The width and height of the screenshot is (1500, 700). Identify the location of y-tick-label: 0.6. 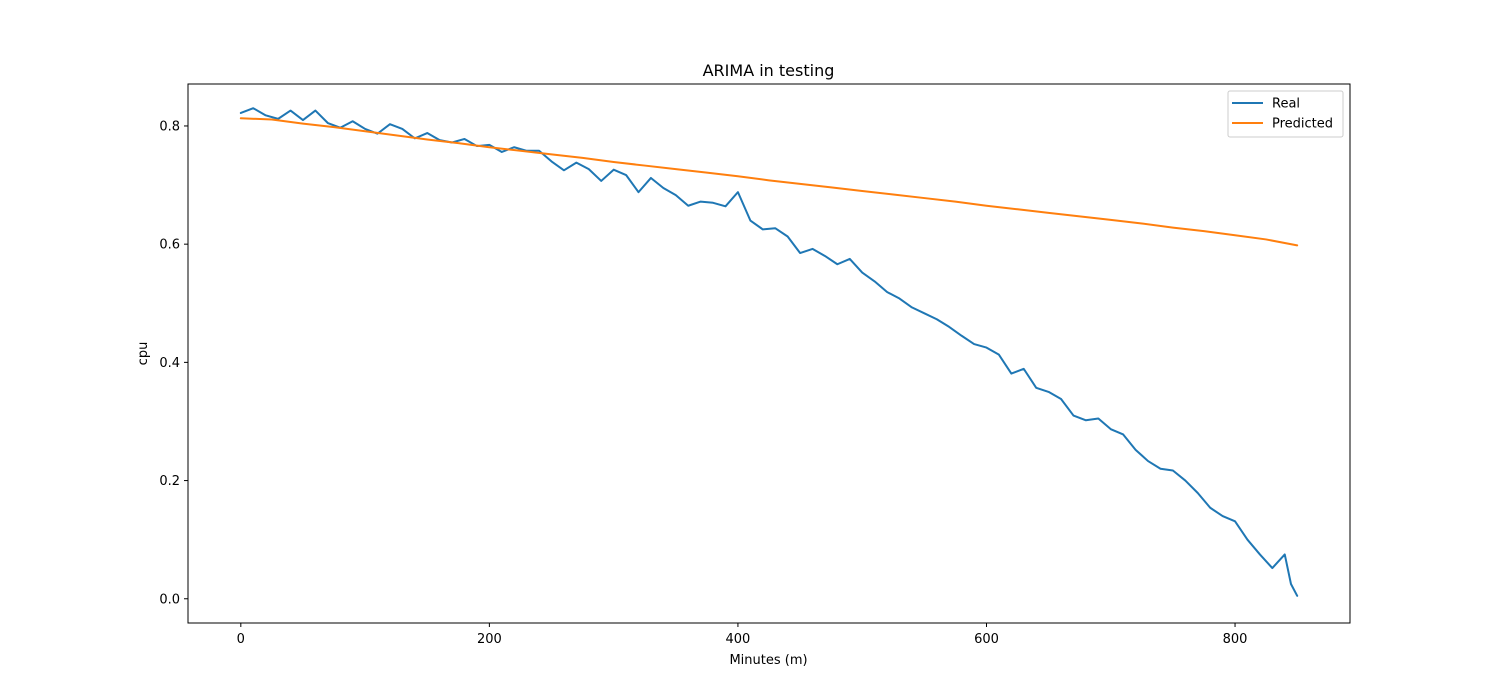
(169, 245).